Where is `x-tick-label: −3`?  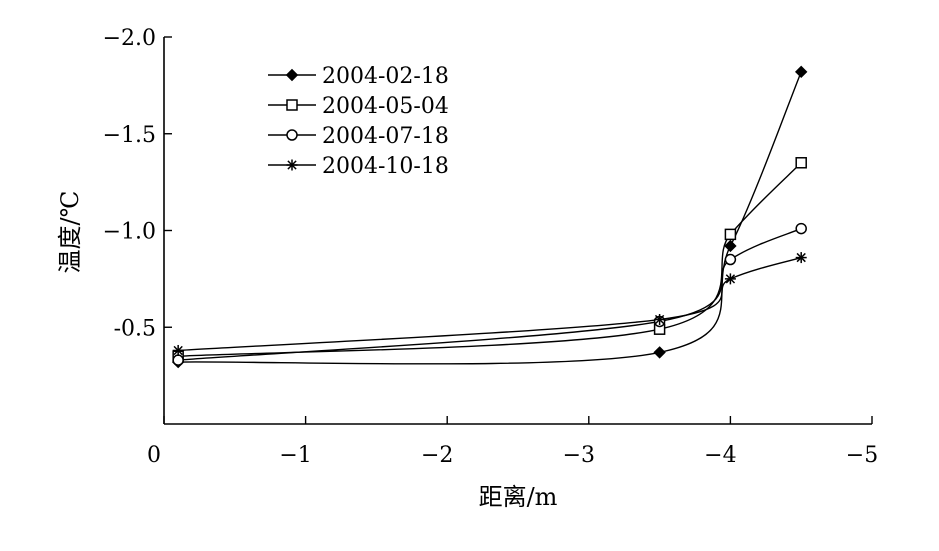 x-tick-label: −3 is located at coordinates (579, 455).